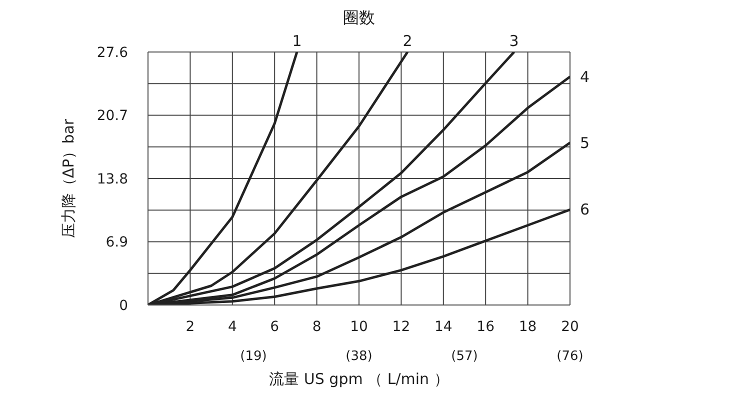 Image resolution: width=729 pixels, height=403 pixels. I want to click on series-label: 5, so click(585, 143).